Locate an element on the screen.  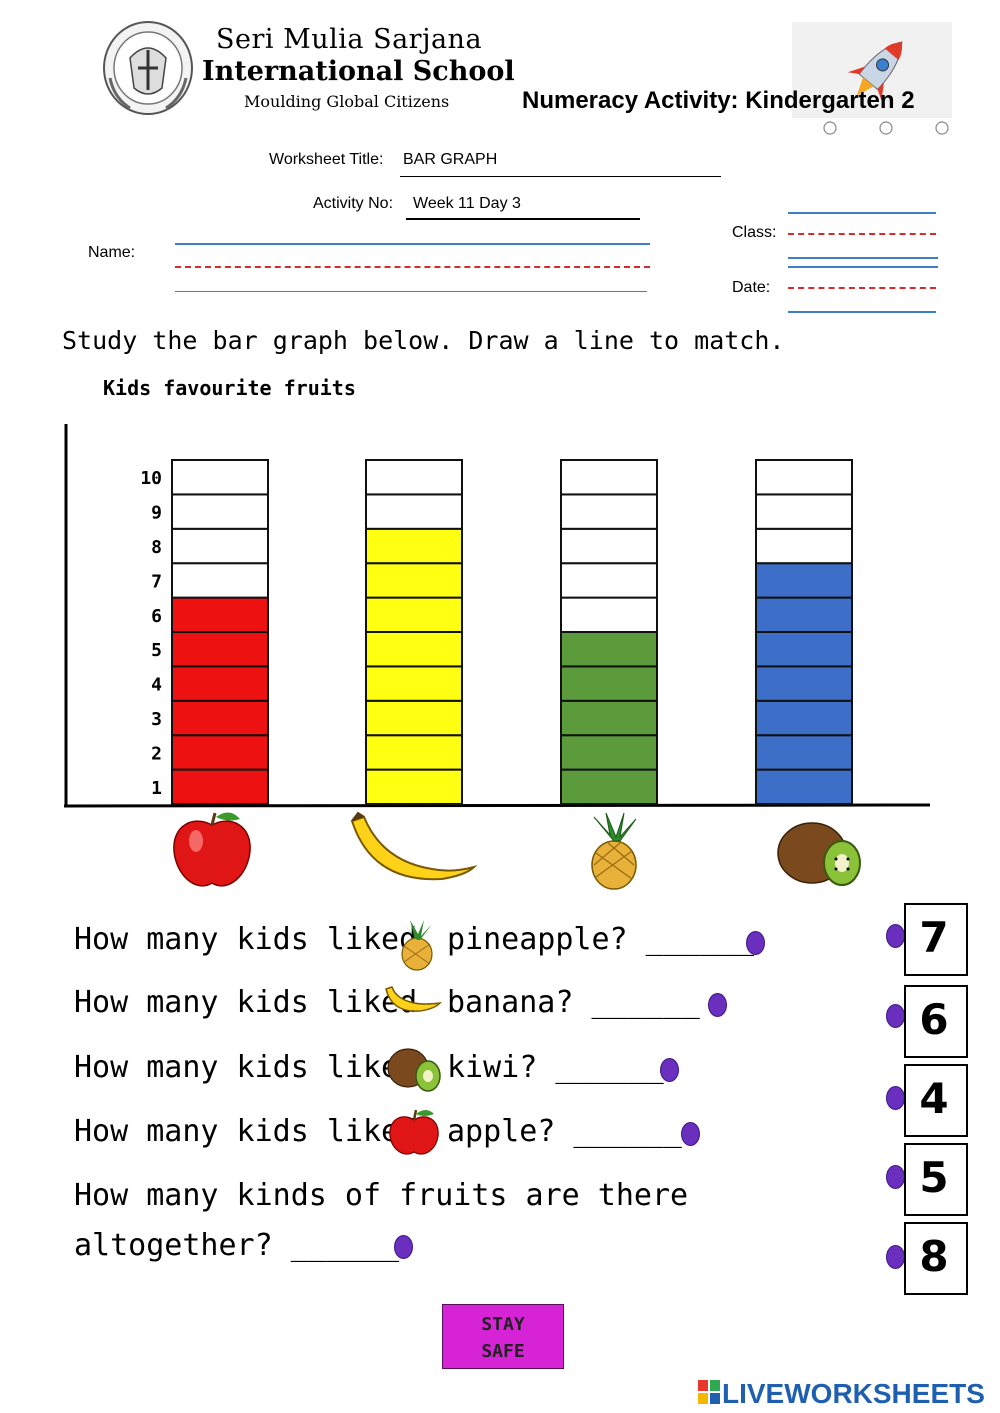
answer-4-value: 5 is located at coordinates (934, 1177).